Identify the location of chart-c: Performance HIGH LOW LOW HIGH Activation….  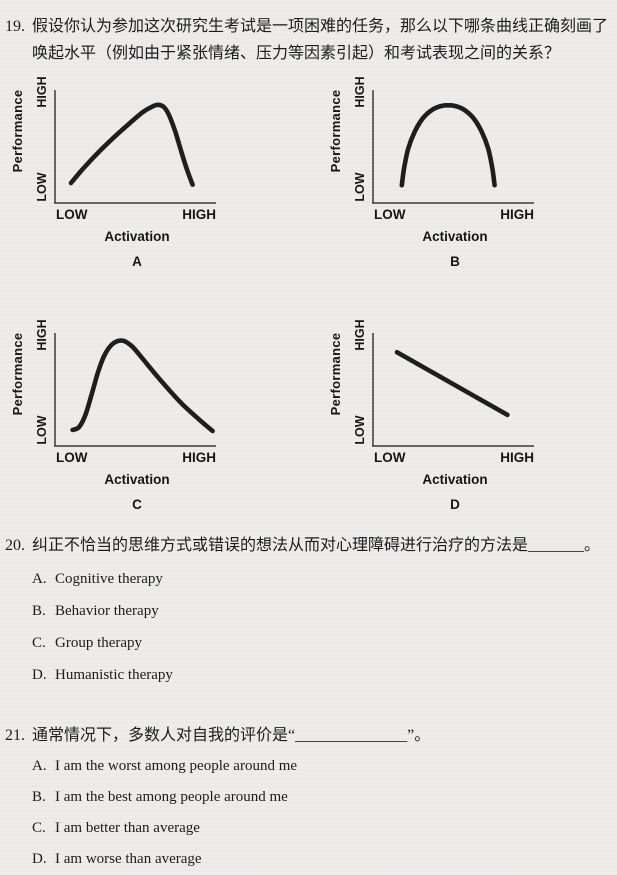
(160, 413).